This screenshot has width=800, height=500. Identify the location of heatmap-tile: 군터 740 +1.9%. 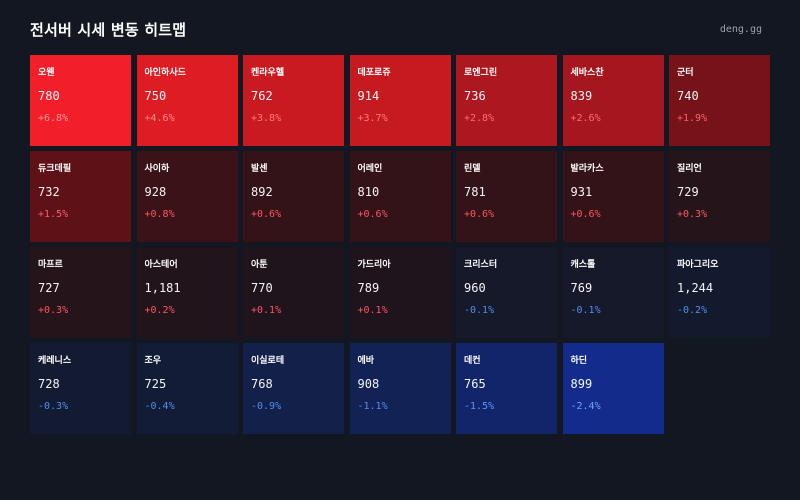
(719, 100).